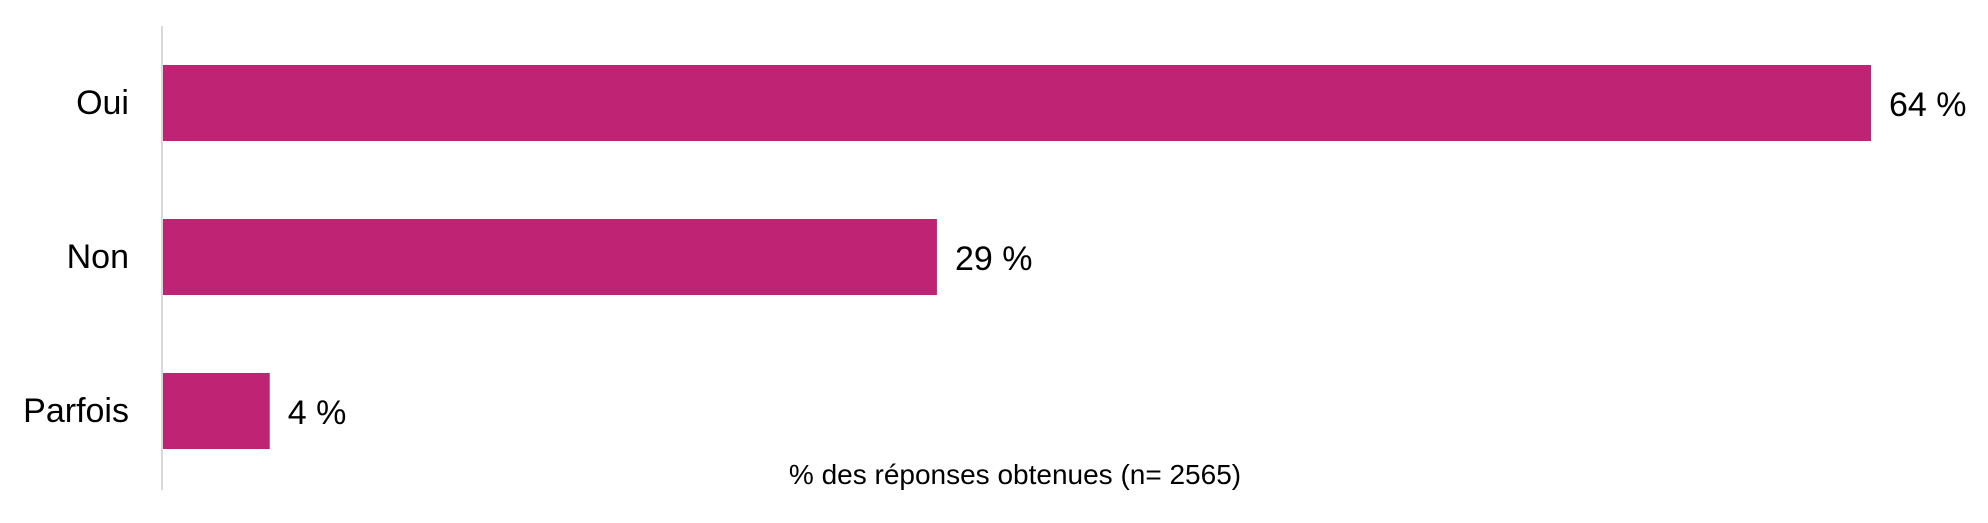 Image resolution: width=1988 pixels, height=523 pixels. What do you see at coordinates (1928, 105) in the screenshot?
I see `value-label: 64 %` at bounding box center [1928, 105].